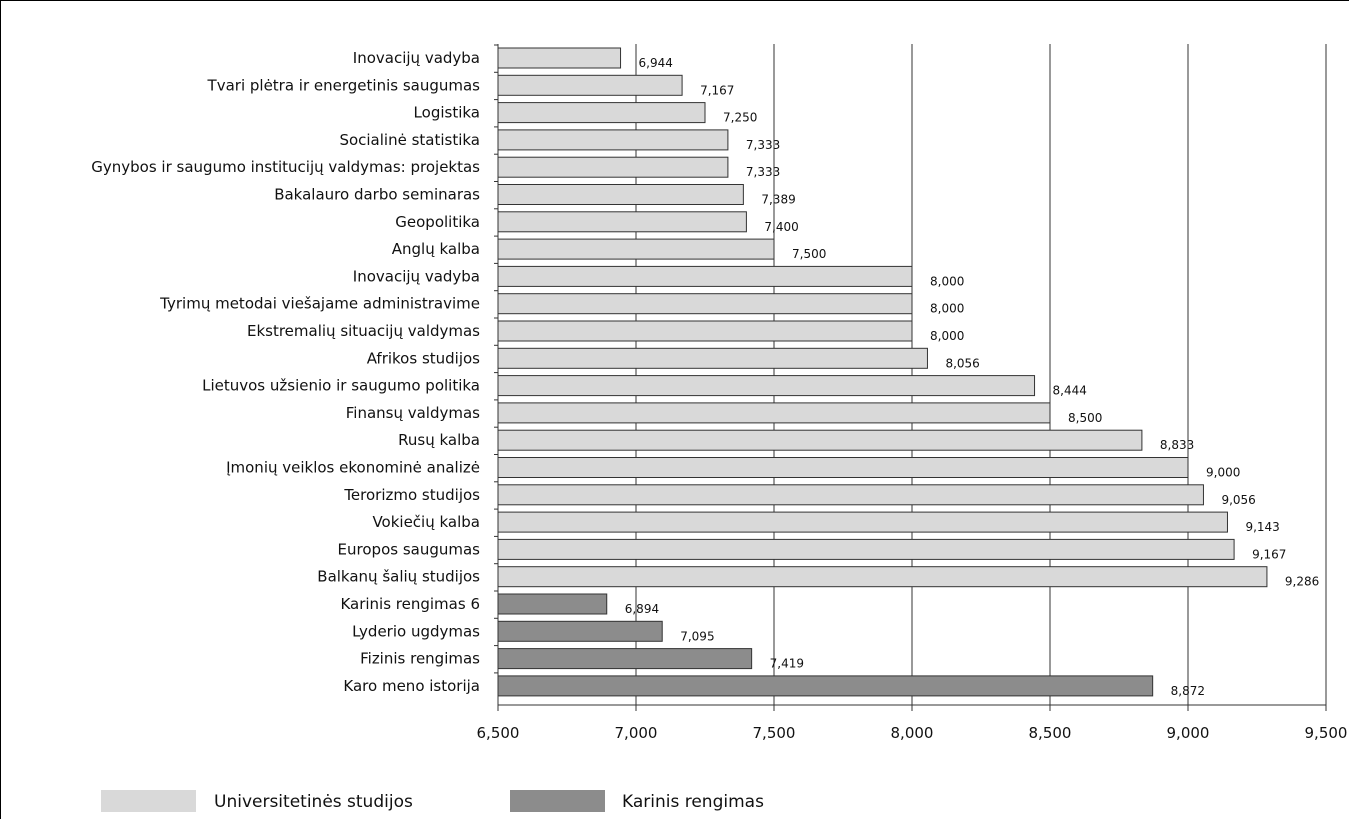 The image size is (1349, 819). Describe the element at coordinates (636, 733) in the screenshot. I see `x-tick-label: 7,000` at that location.